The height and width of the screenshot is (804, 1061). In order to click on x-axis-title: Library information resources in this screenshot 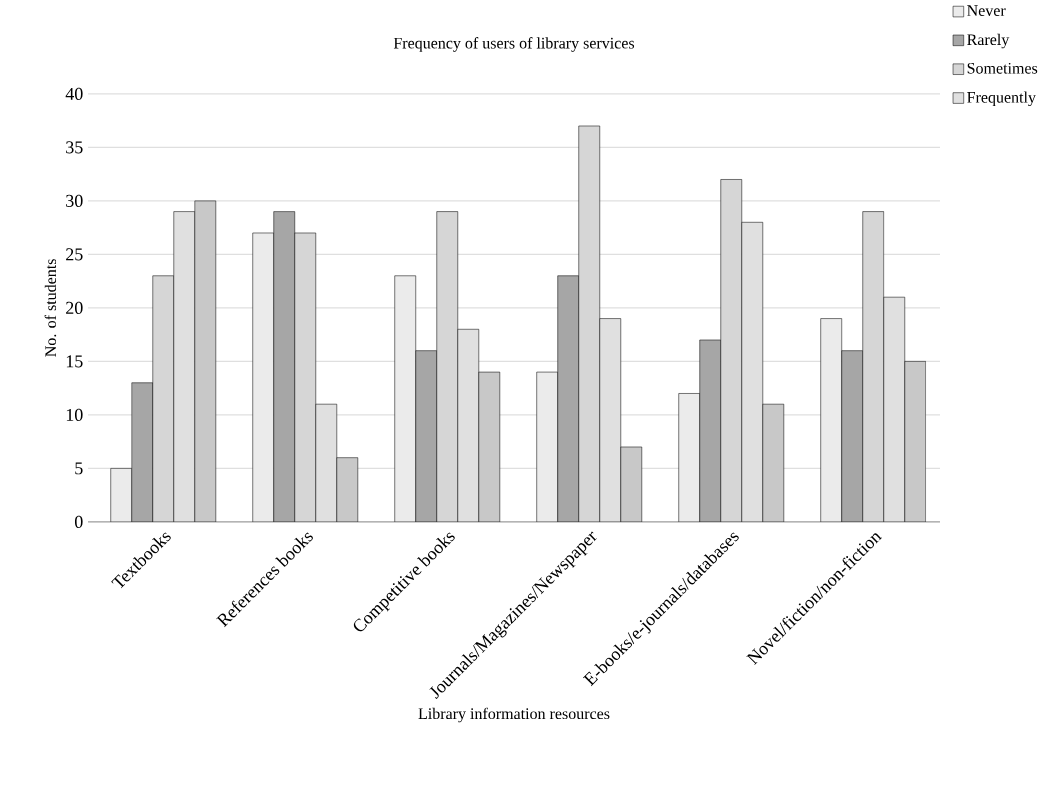, I will do `click(514, 715)`.